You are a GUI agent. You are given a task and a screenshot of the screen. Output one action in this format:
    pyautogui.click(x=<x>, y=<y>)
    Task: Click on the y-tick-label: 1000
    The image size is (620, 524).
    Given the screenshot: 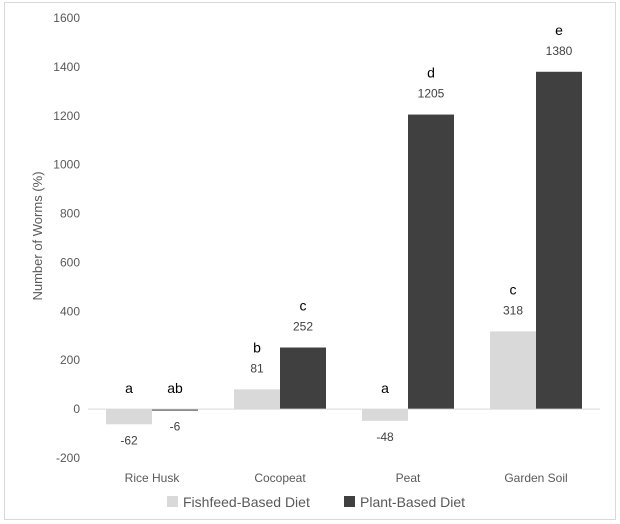 What is the action you would take?
    pyautogui.click(x=66, y=165)
    